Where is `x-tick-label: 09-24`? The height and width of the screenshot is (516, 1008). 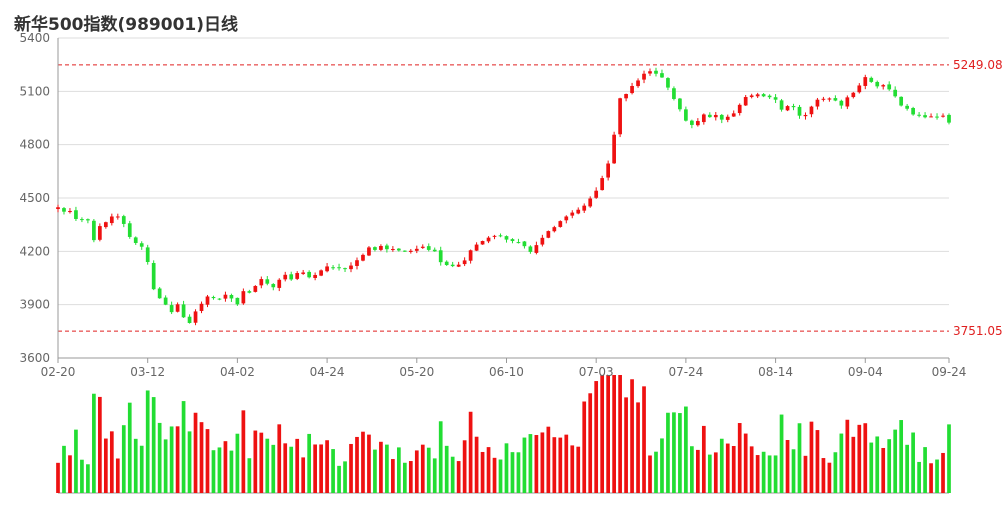
x-tick-label: 09-24 is located at coordinates (949, 372).